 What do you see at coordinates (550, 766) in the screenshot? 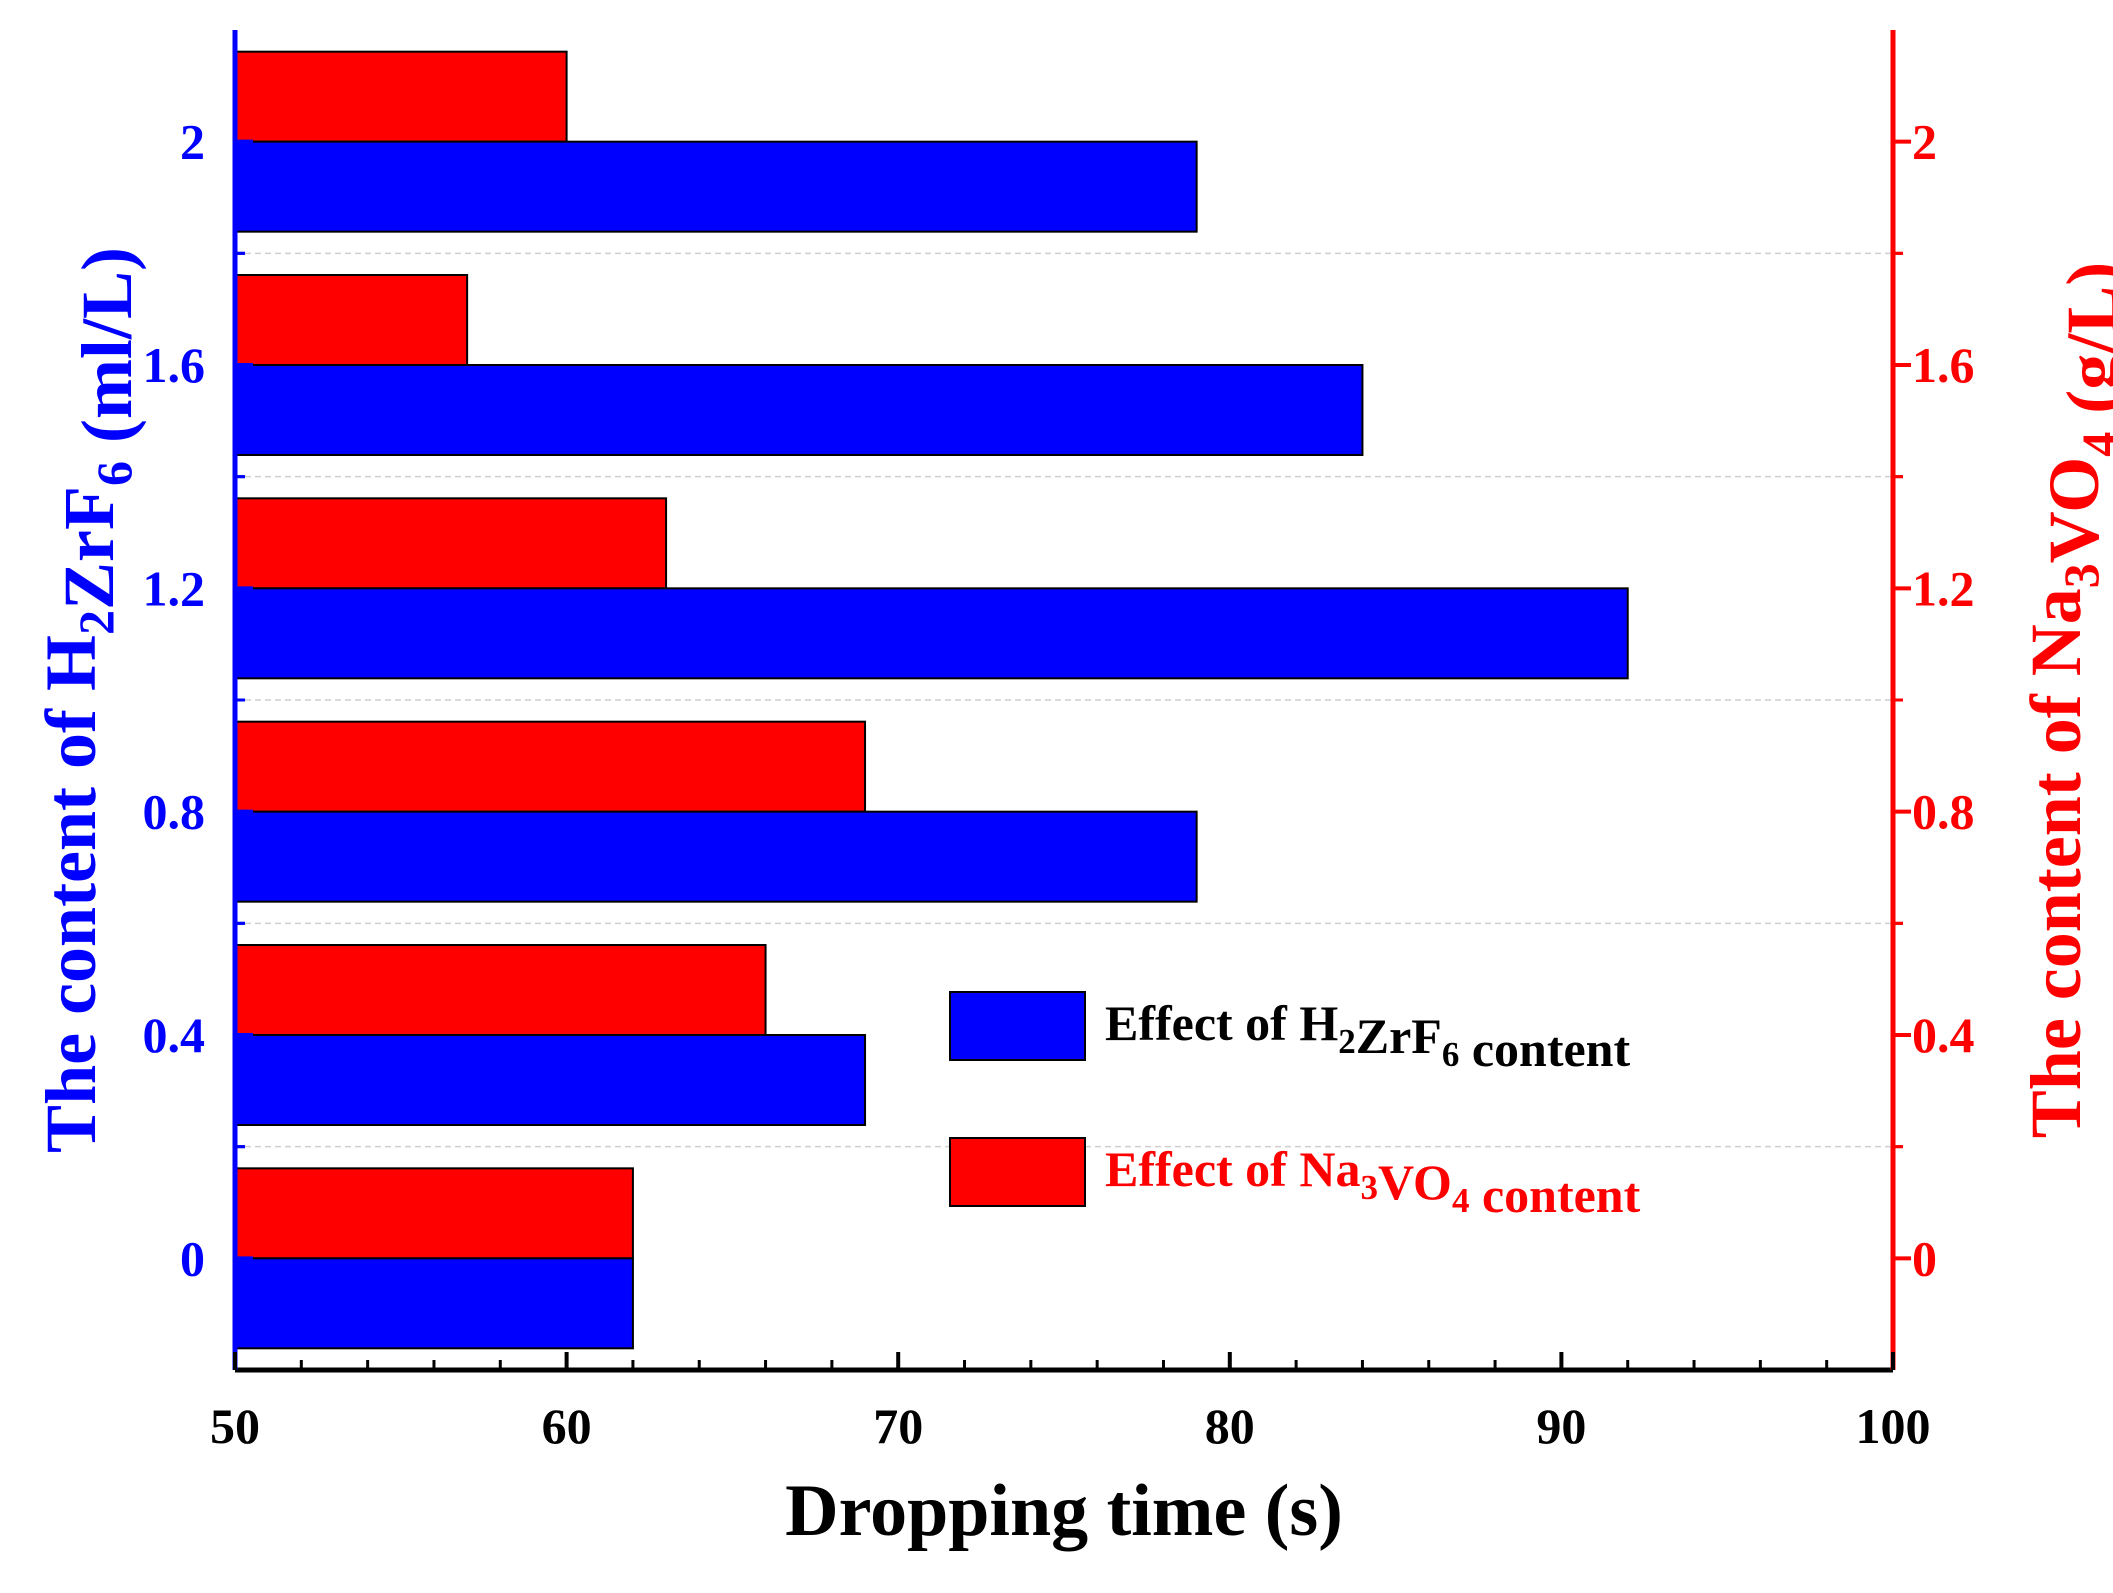
I see `bar-na3vo4-0.8` at bounding box center [550, 766].